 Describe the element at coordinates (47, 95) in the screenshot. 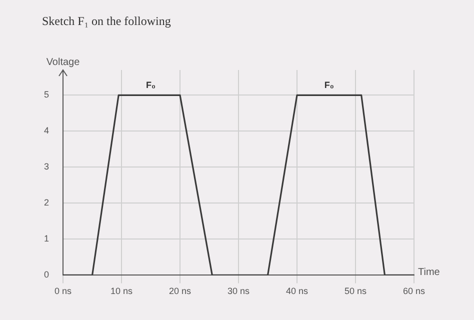

I see `y-tick-label: 5` at that location.